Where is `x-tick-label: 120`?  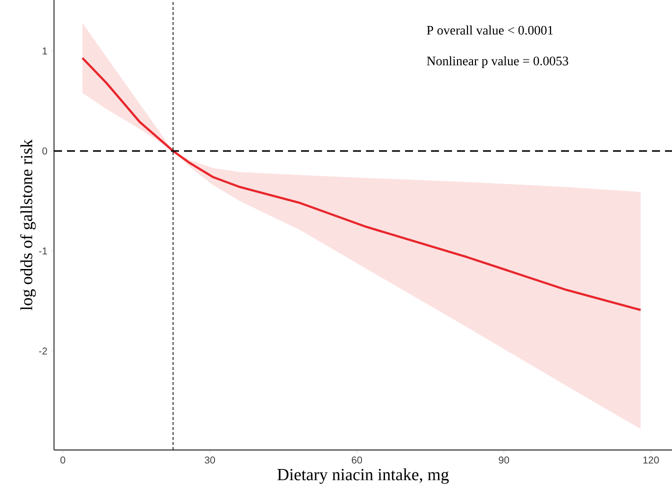 x-tick-label: 120 is located at coordinates (651, 460).